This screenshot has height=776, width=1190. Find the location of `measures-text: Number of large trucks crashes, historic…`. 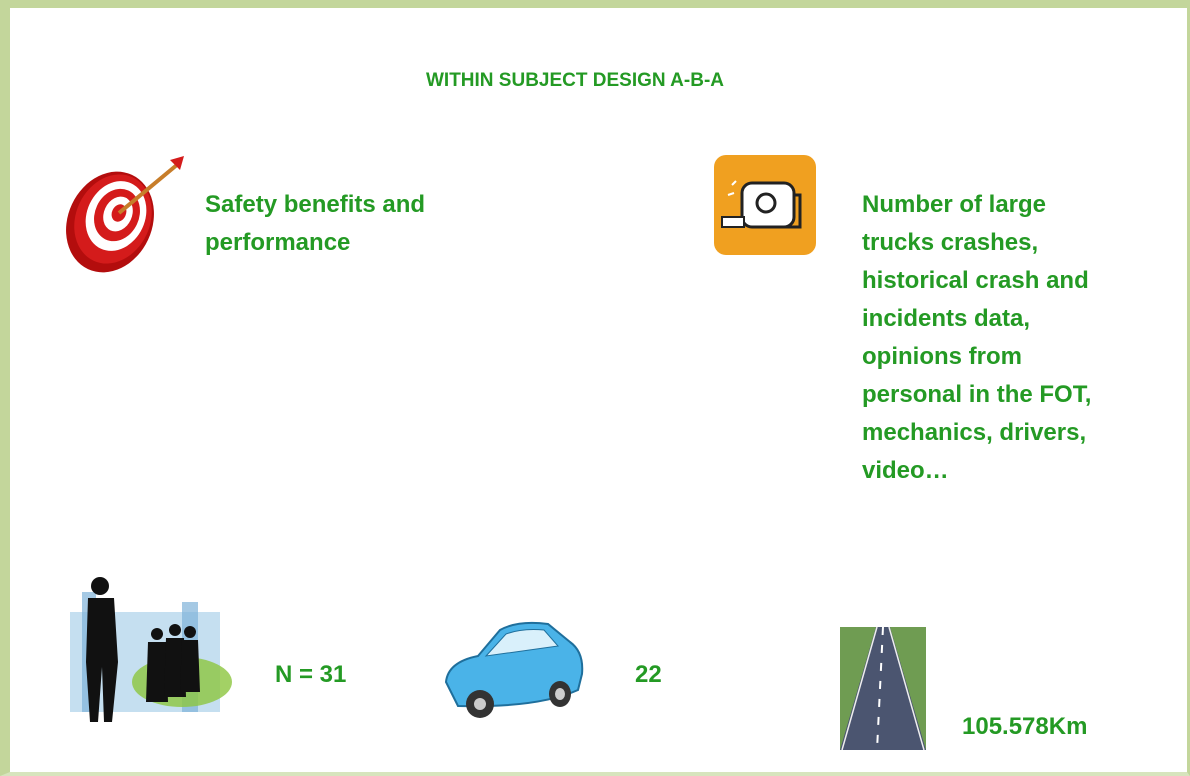

measures-text: Number of large trucks crashes, historic… is located at coordinates (977, 337).